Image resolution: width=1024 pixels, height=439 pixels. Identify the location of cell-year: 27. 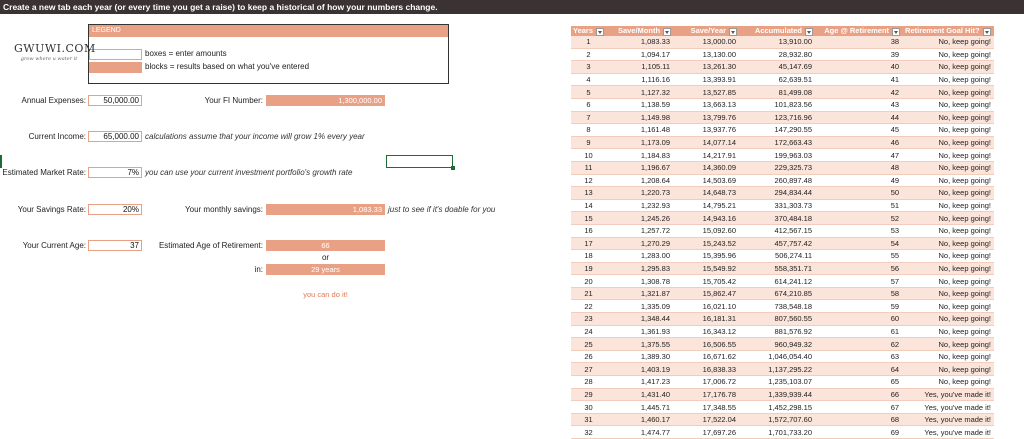
(589, 369).